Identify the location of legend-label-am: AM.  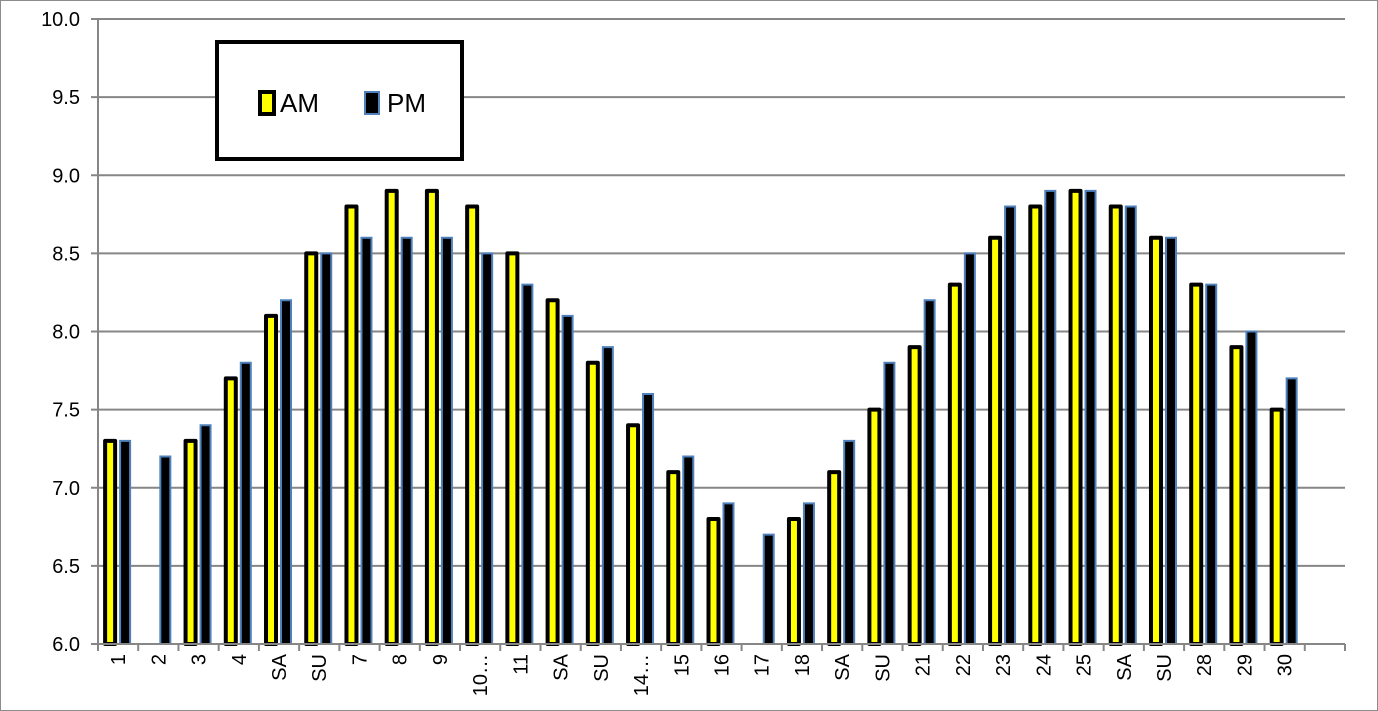
(299, 103).